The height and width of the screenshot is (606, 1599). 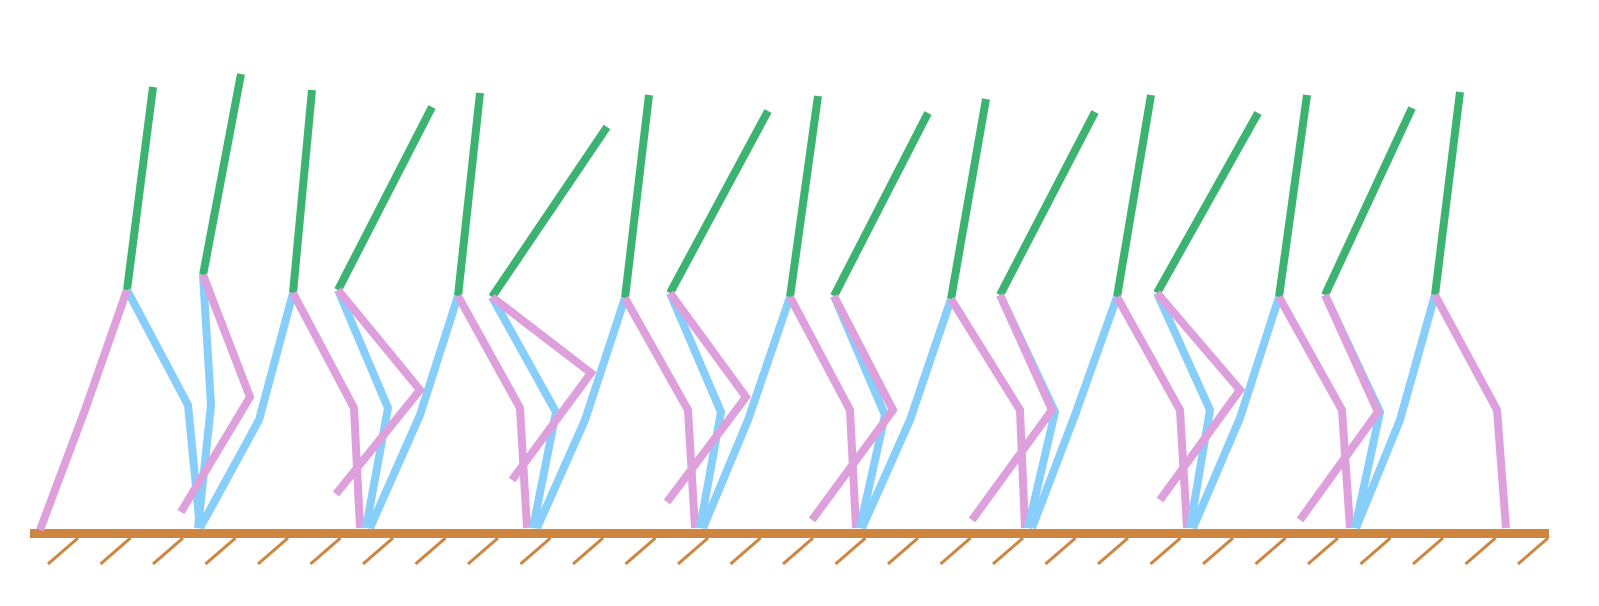 What do you see at coordinates (789, 533) in the screenshot?
I see `ground` at bounding box center [789, 533].